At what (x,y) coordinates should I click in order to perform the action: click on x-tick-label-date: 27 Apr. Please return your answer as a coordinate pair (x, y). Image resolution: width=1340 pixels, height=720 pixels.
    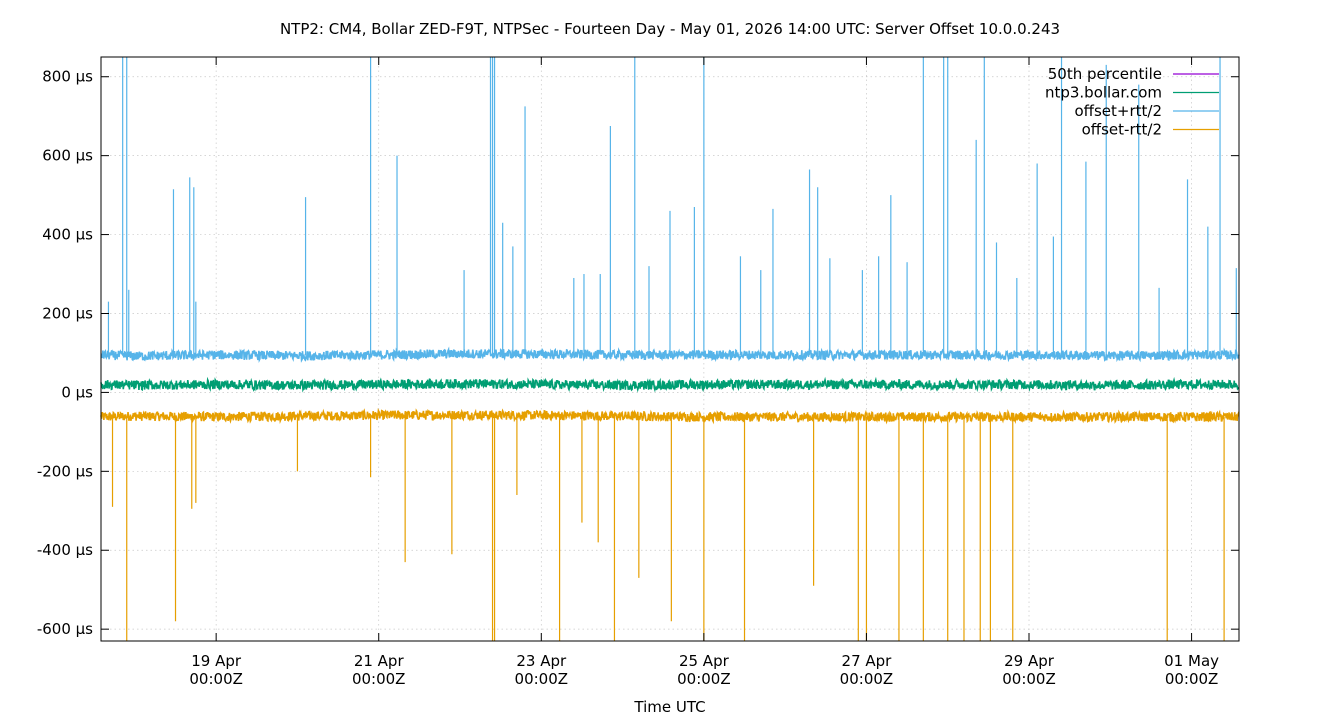
    Looking at the image, I should click on (867, 661).